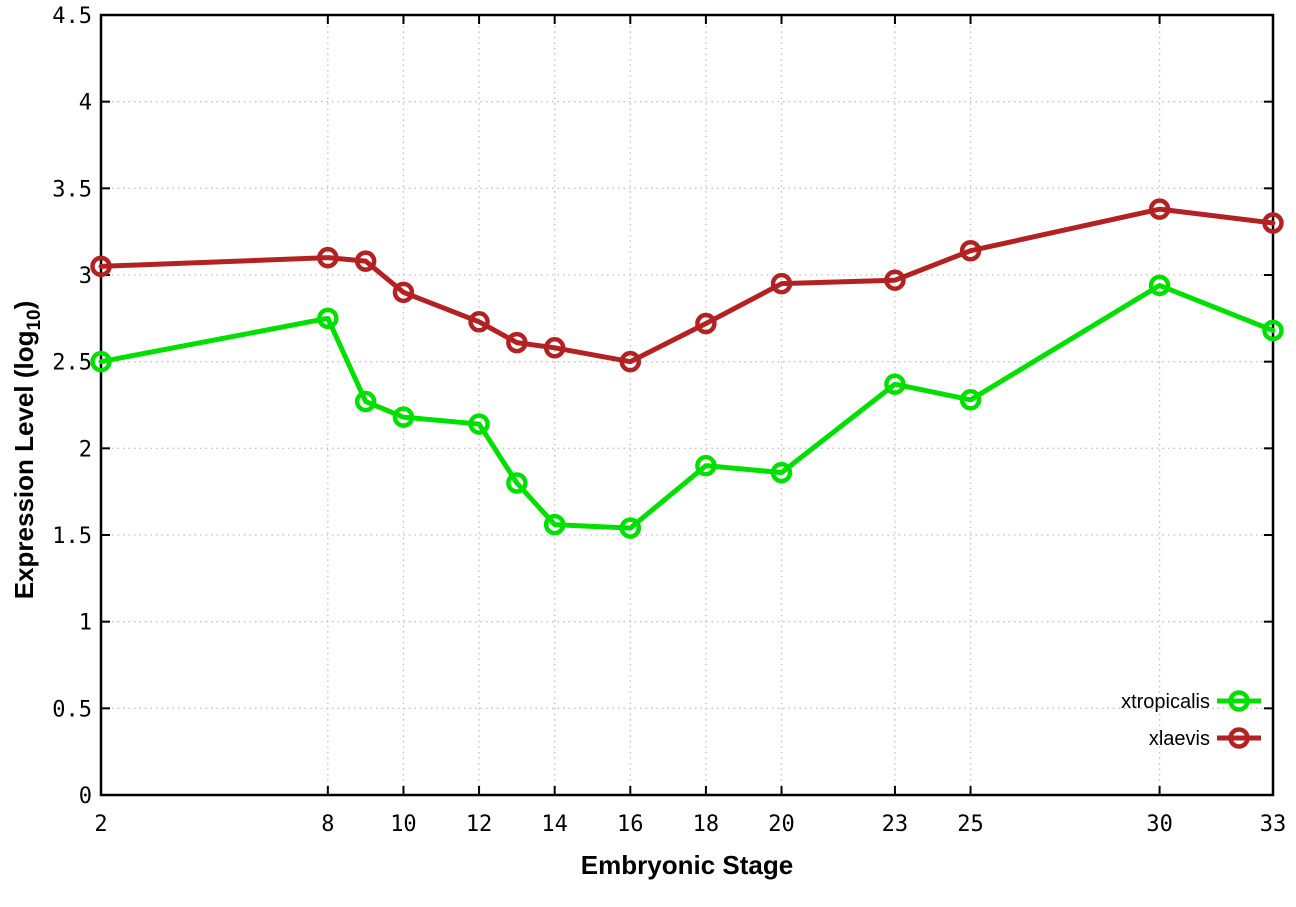 The height and width of the screenshot is (907, 1296). Describe the element at coordinates (403, 824) in the screenshot. I see `x-tick-label: 10` at that location.